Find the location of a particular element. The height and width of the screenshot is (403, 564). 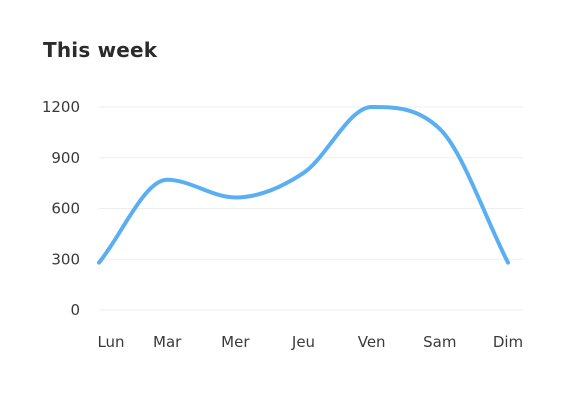

y-tick-label: 300 is located at coordinates (65, 259).